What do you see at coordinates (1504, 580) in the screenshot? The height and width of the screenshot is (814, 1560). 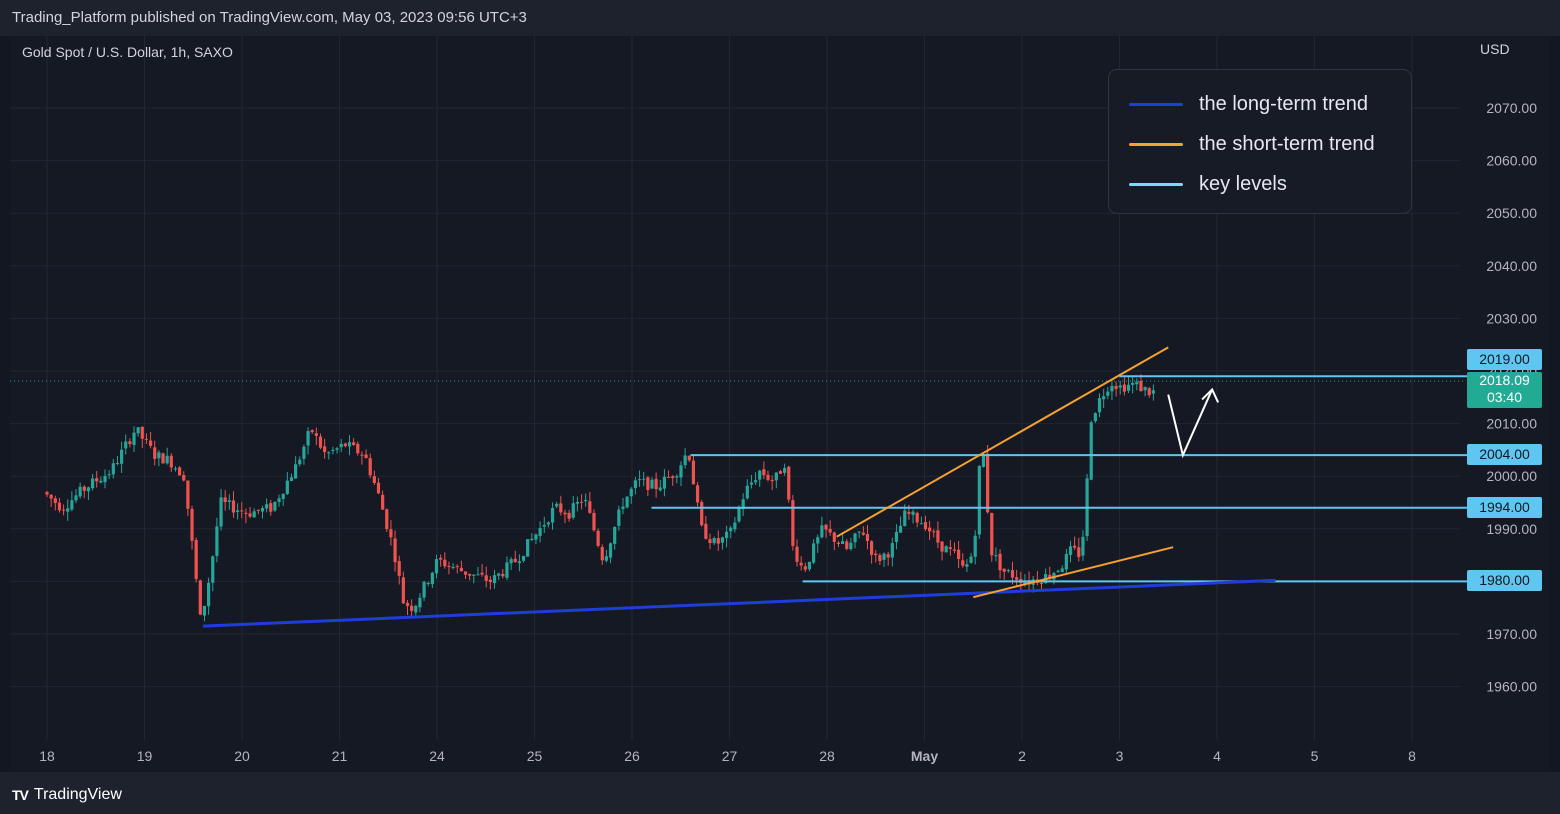 I see `price-tag-1980: 1980.00` at bounding box center [1504, 580].